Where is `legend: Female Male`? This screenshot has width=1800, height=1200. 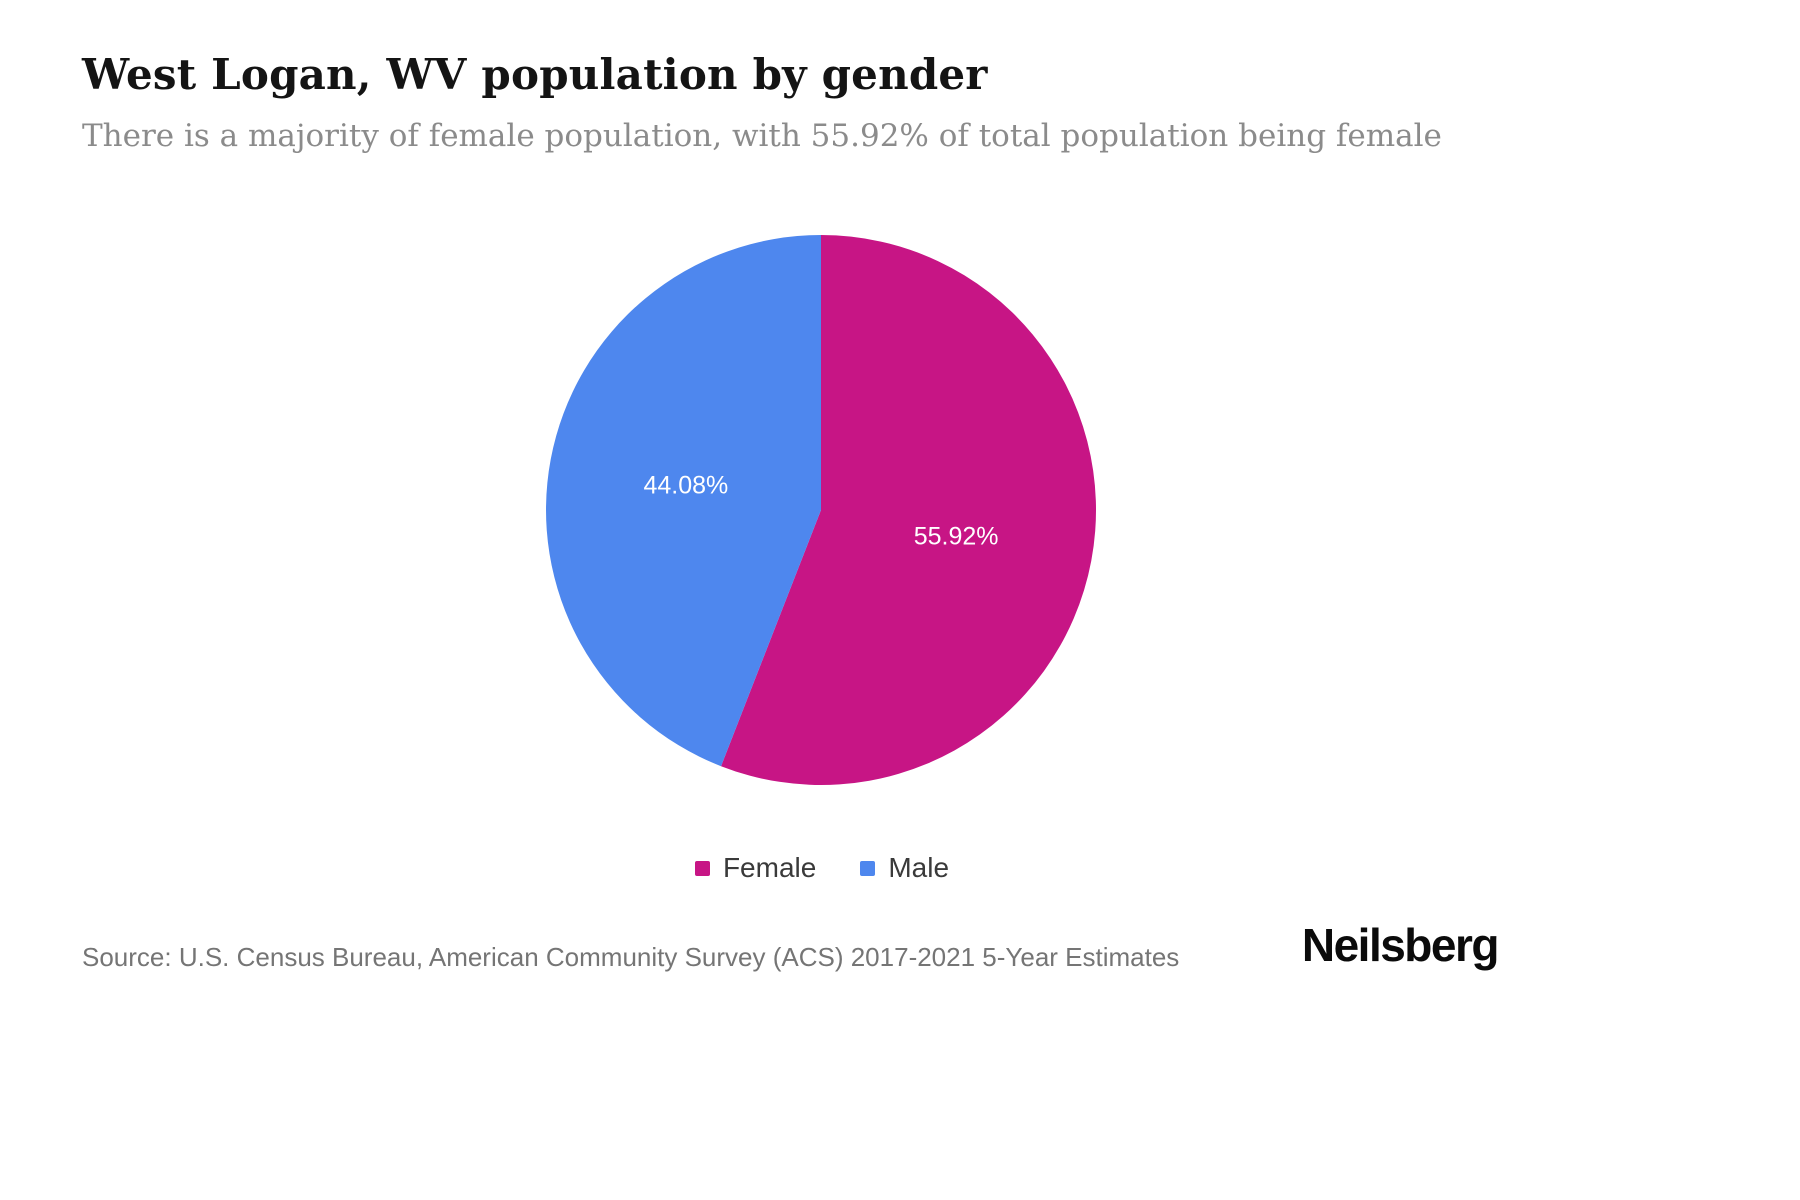
legend: Female Male is located at coordinates (822, 868).